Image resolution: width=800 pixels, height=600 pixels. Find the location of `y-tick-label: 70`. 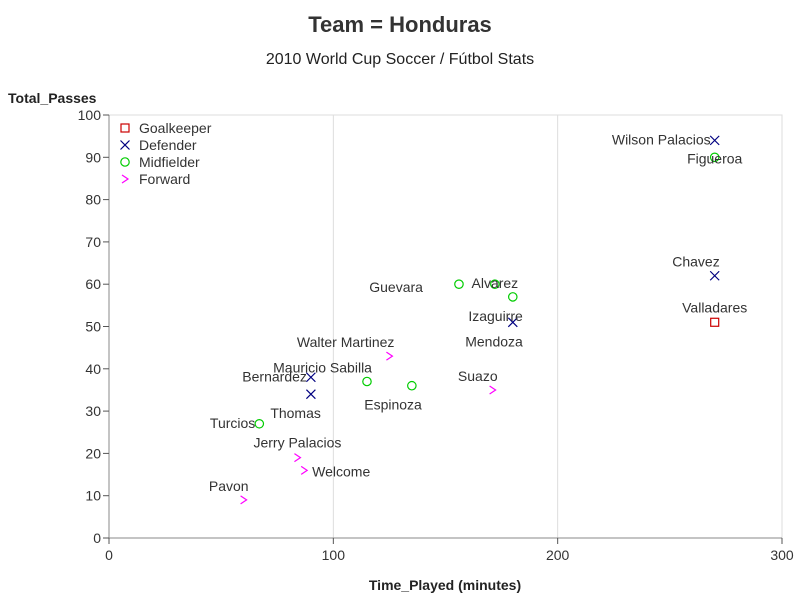

y-tick-label: 70 is located at coordinates (93, 242).